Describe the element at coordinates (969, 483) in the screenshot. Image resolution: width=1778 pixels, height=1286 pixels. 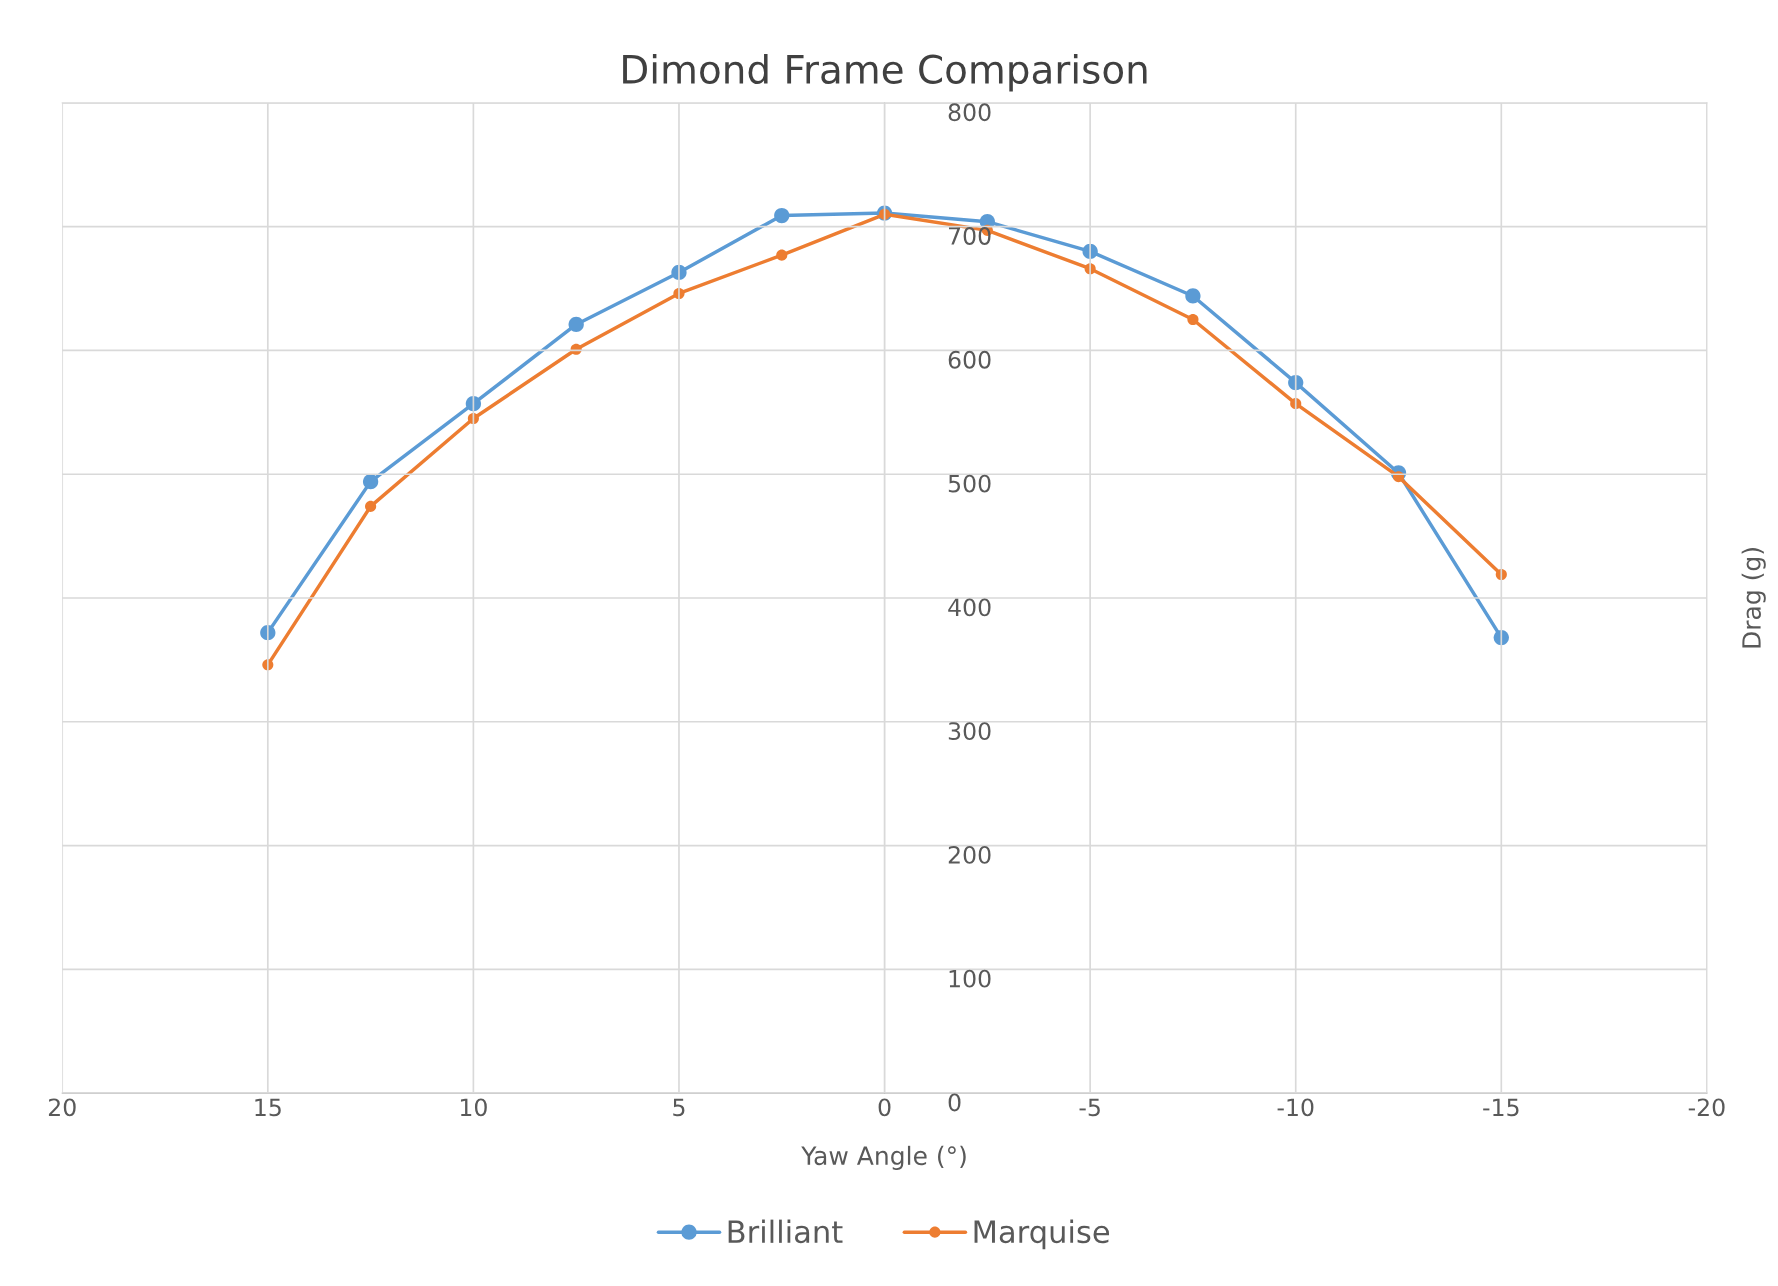
I see `y-tick-label: 500` at that location.